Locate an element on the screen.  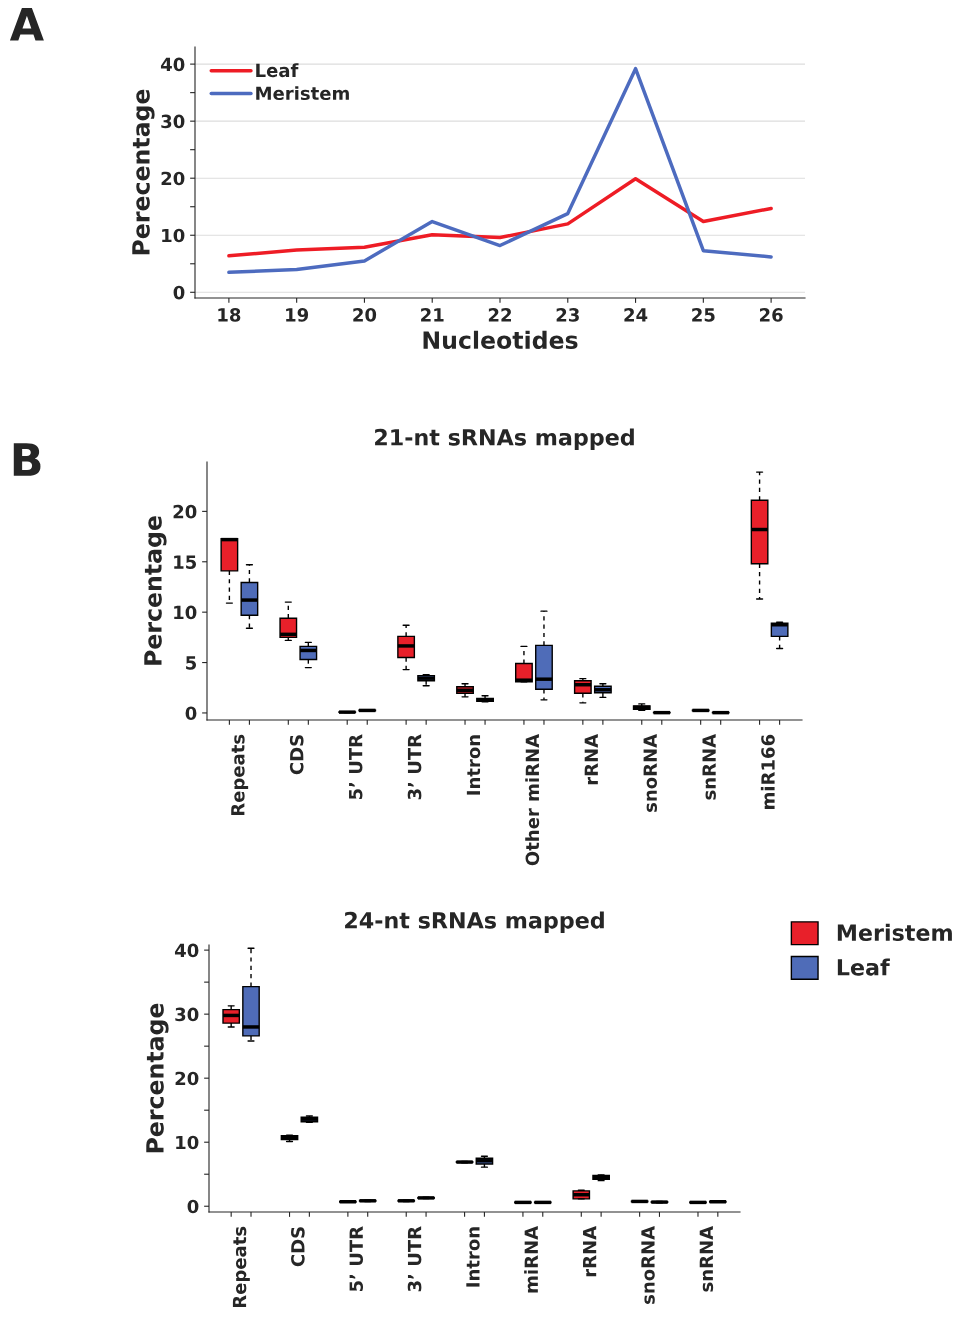
y-axis-title: Perecentage is located at coordinates (143, 172).